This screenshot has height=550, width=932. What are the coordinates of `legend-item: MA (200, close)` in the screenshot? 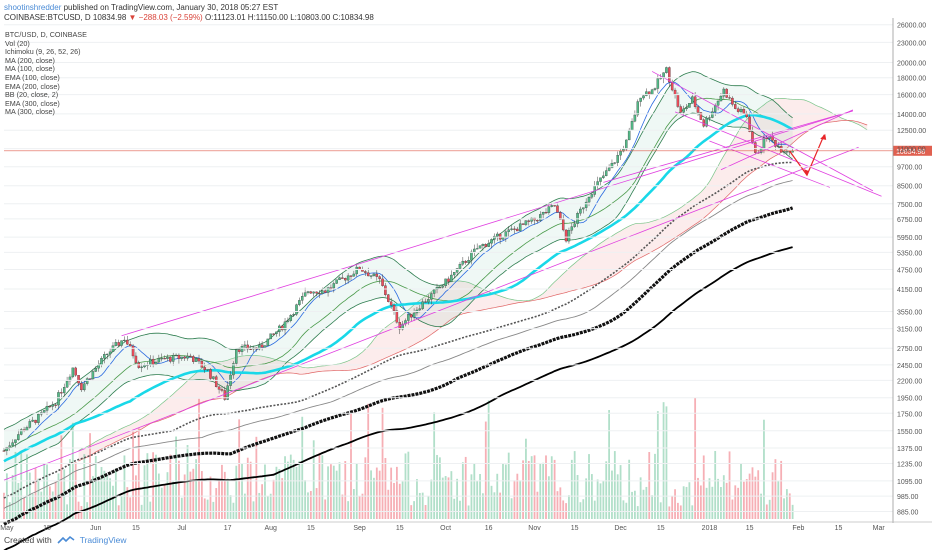 It's located at (30, 60).